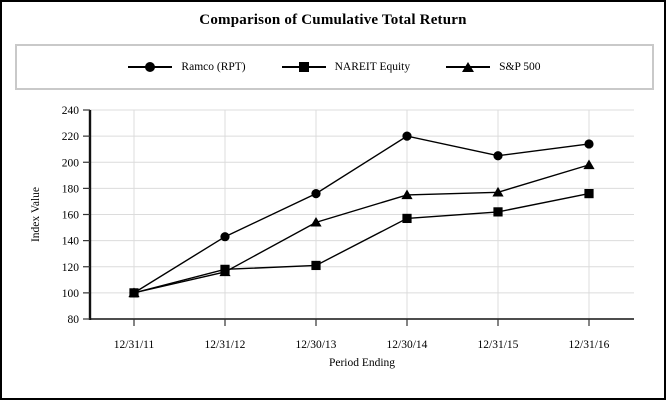 The width and height of the screenshot is (666, 400). I want to click on y-axis-tick-labels: 80 100 120 140 160 180 200 220 240, so click(71, 215).